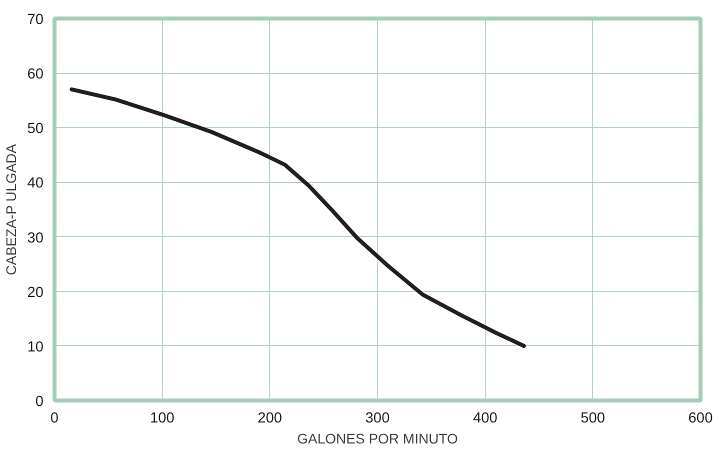 This screenshot has height=449, width=720. I want to click on y-tick-label: 20, so click(35, 292).